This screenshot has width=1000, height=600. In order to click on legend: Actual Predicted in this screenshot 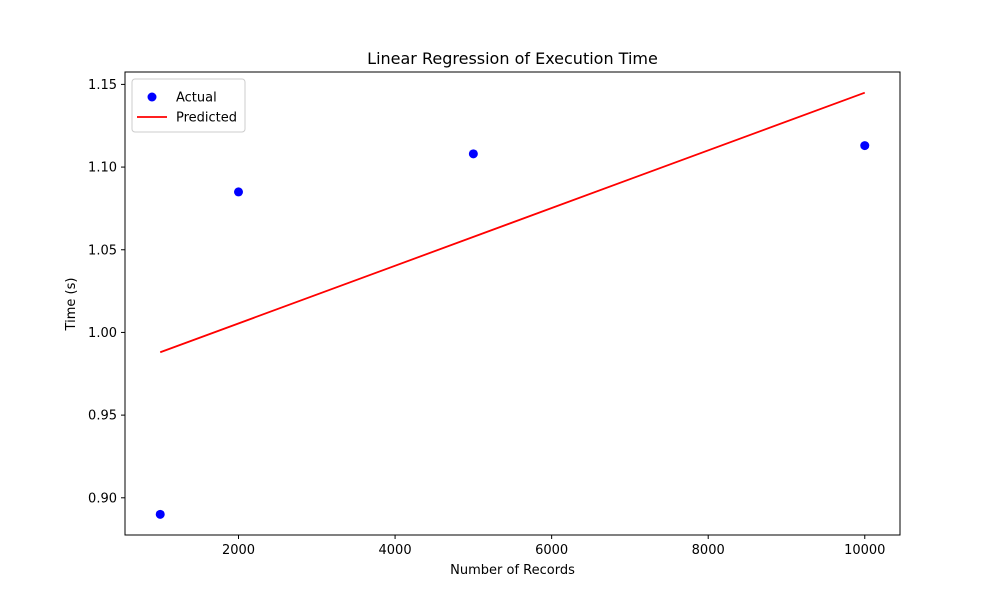, I will do `click(188, 105)`.